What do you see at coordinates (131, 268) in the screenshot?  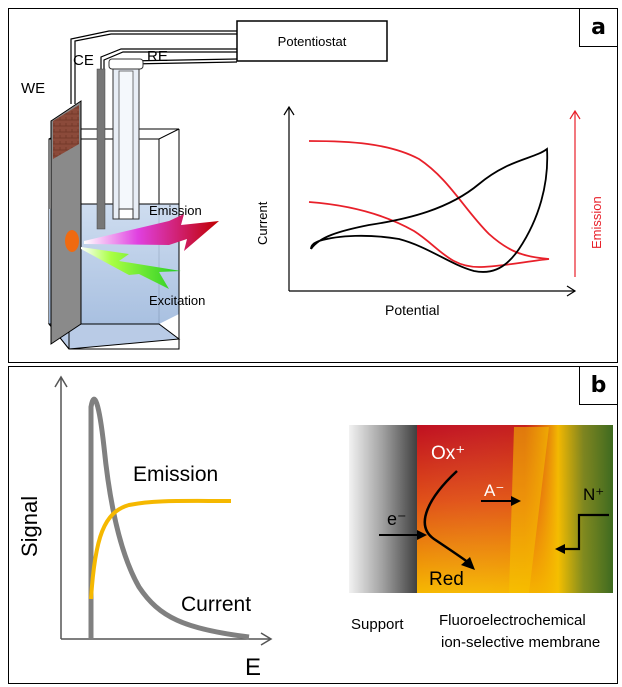 I see `excitation-arrow` at bounding box center [131, 268].